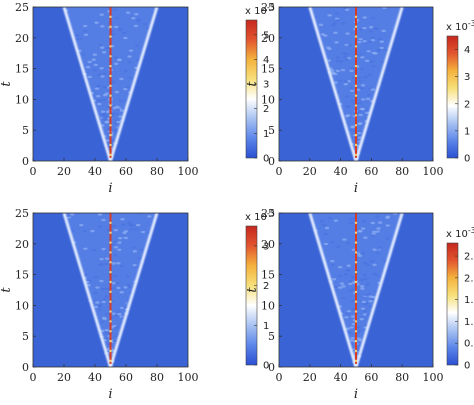 The width and height of the screenshot is (474, 405). What do you see at coordinates (271, 367) in the screenshot?
I see `y-tick-label: 0` at bounding box center [271, 367].